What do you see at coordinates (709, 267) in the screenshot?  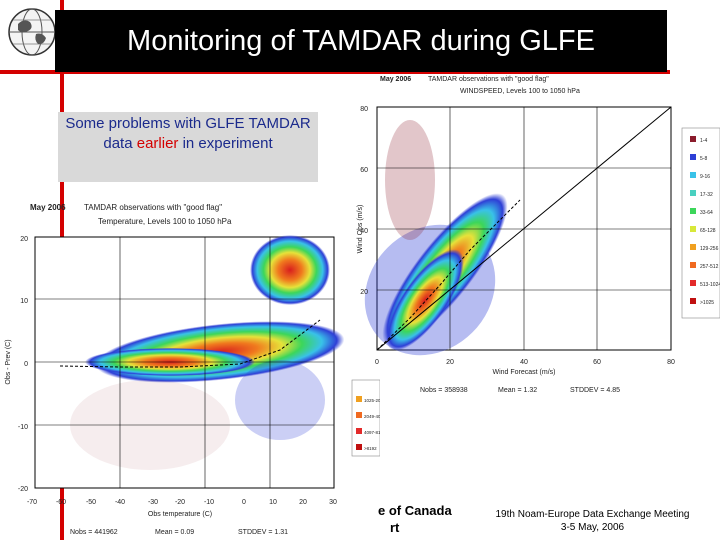 I see `legend-label: 257-512` at bounding box center [709, 267].